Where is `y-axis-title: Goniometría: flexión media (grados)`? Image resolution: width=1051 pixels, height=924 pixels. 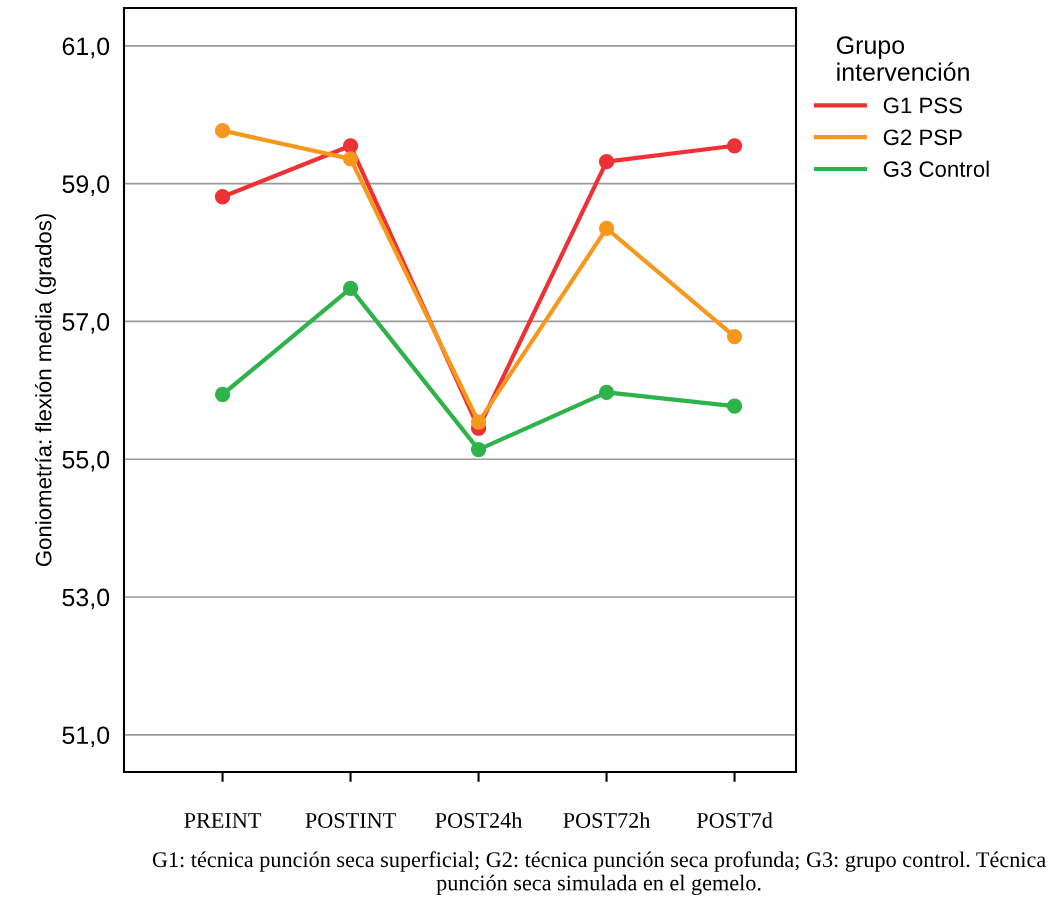
y-axis-title: Goniometría: flexión media (grados) is located at coordinates (45, 390).